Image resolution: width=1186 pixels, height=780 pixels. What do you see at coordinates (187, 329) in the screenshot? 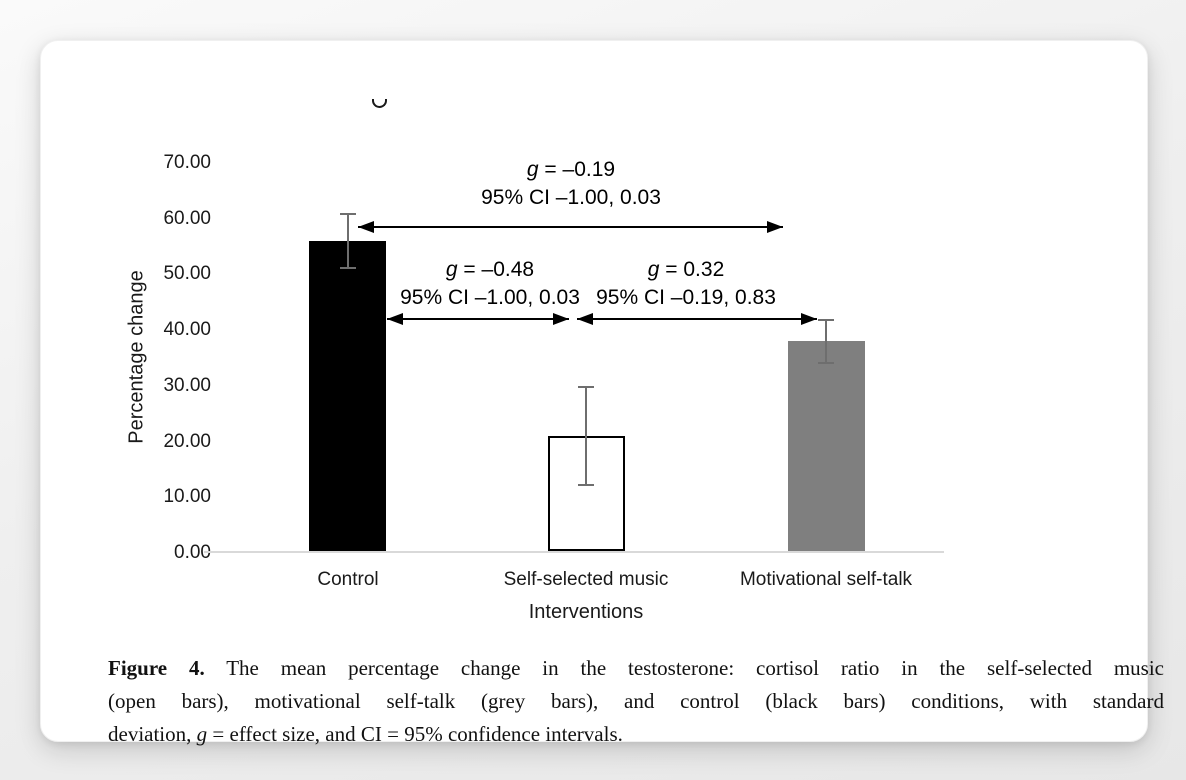
I see `y-tick-label: 40.00` at bounding box center [187, 329].